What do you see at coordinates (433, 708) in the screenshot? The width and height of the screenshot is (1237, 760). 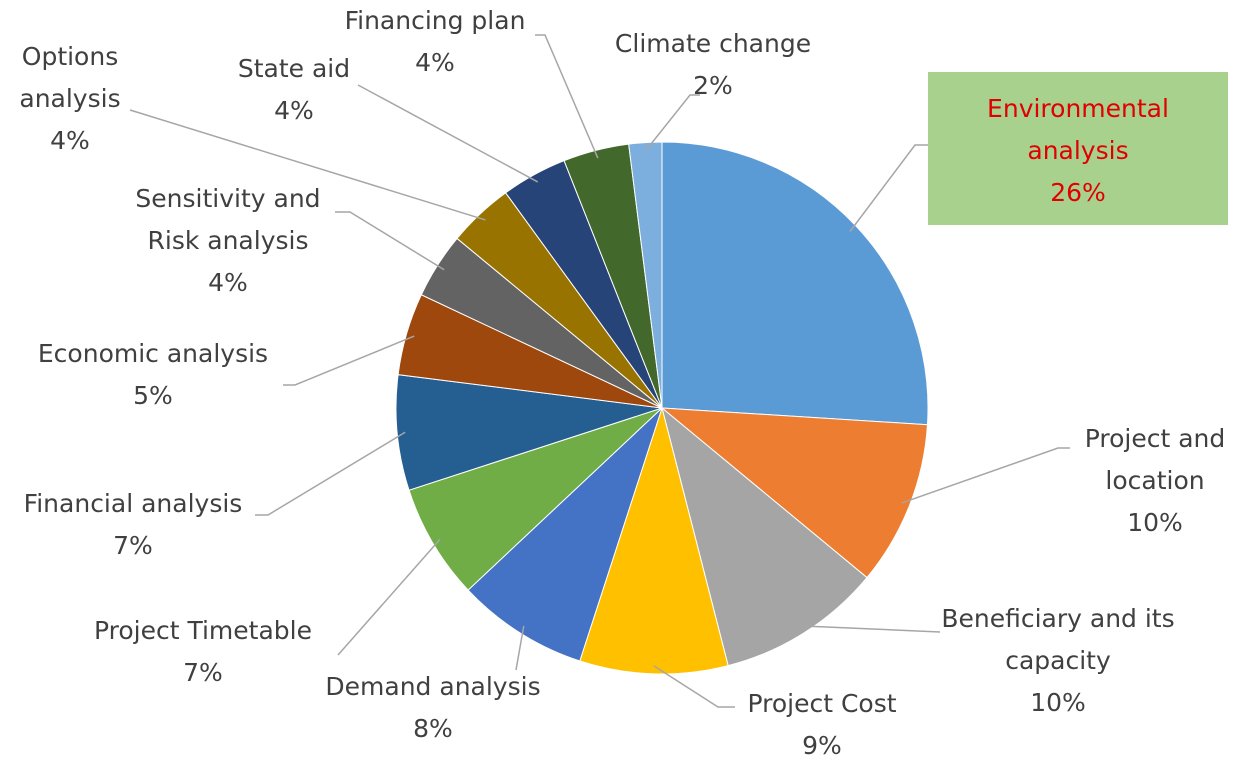 I see `slice-label: Demand analysis 8%` at bounding box center [433, 708].